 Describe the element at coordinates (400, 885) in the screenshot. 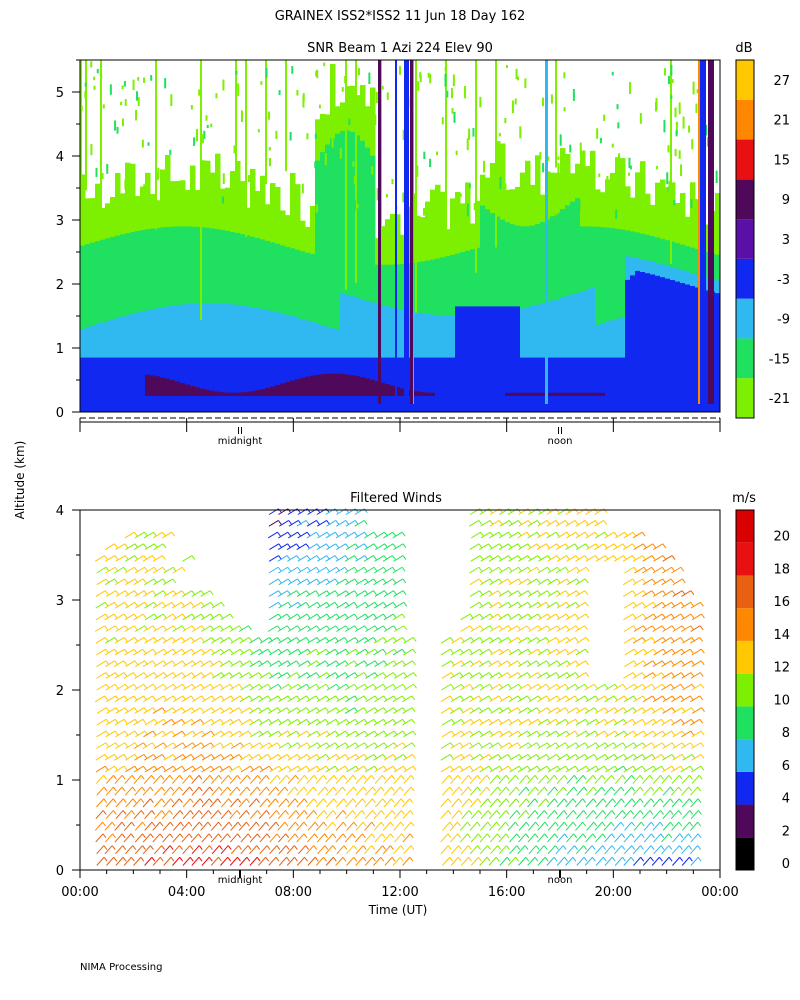

I see `winds-x-axis: 00:00 04:00 08:00 12:00 16:00 20:00 00:00` at that location.